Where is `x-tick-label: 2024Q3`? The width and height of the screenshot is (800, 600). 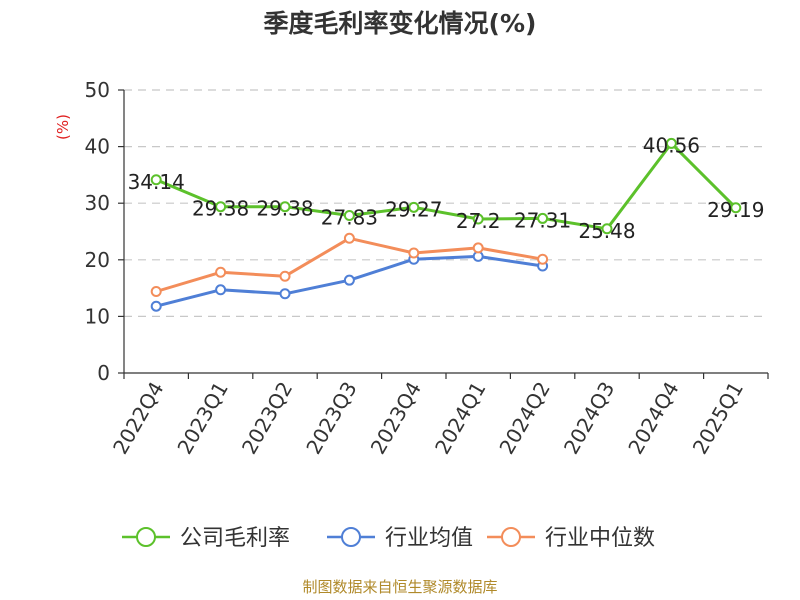 x-tick-label: 2024Q3 is located at coordinates (589, 418).